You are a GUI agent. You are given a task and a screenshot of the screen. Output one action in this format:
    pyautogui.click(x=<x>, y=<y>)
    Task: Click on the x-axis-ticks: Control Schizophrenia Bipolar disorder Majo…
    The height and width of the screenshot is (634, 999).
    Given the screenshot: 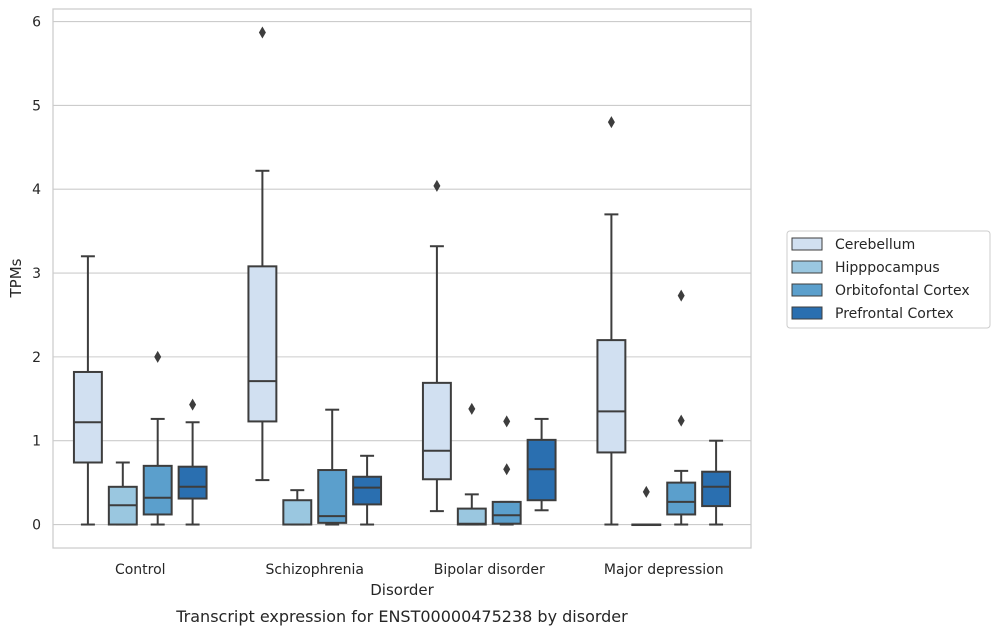 What is the action you would take?
    pyautogui.click(x=419, y=570)
    